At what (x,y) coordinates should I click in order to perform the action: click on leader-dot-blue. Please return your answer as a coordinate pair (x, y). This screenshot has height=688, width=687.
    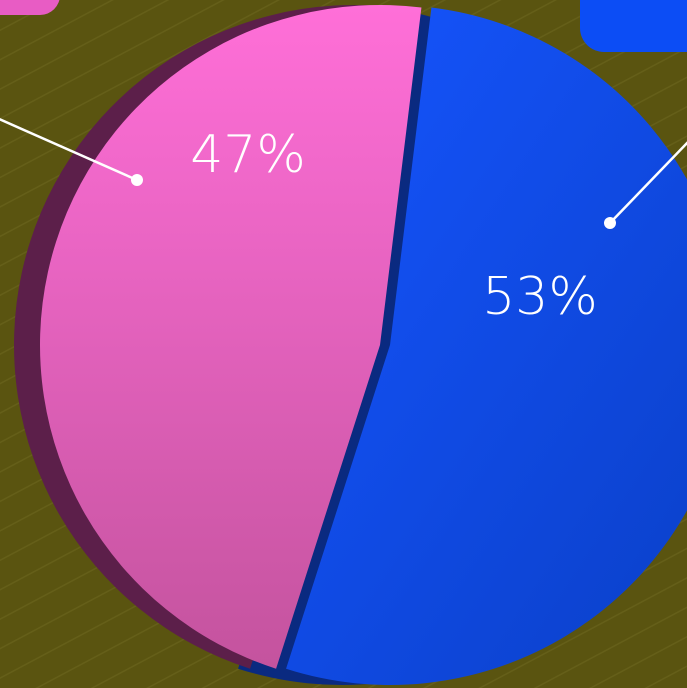
    Looking at the image, I should click on (610, 223).